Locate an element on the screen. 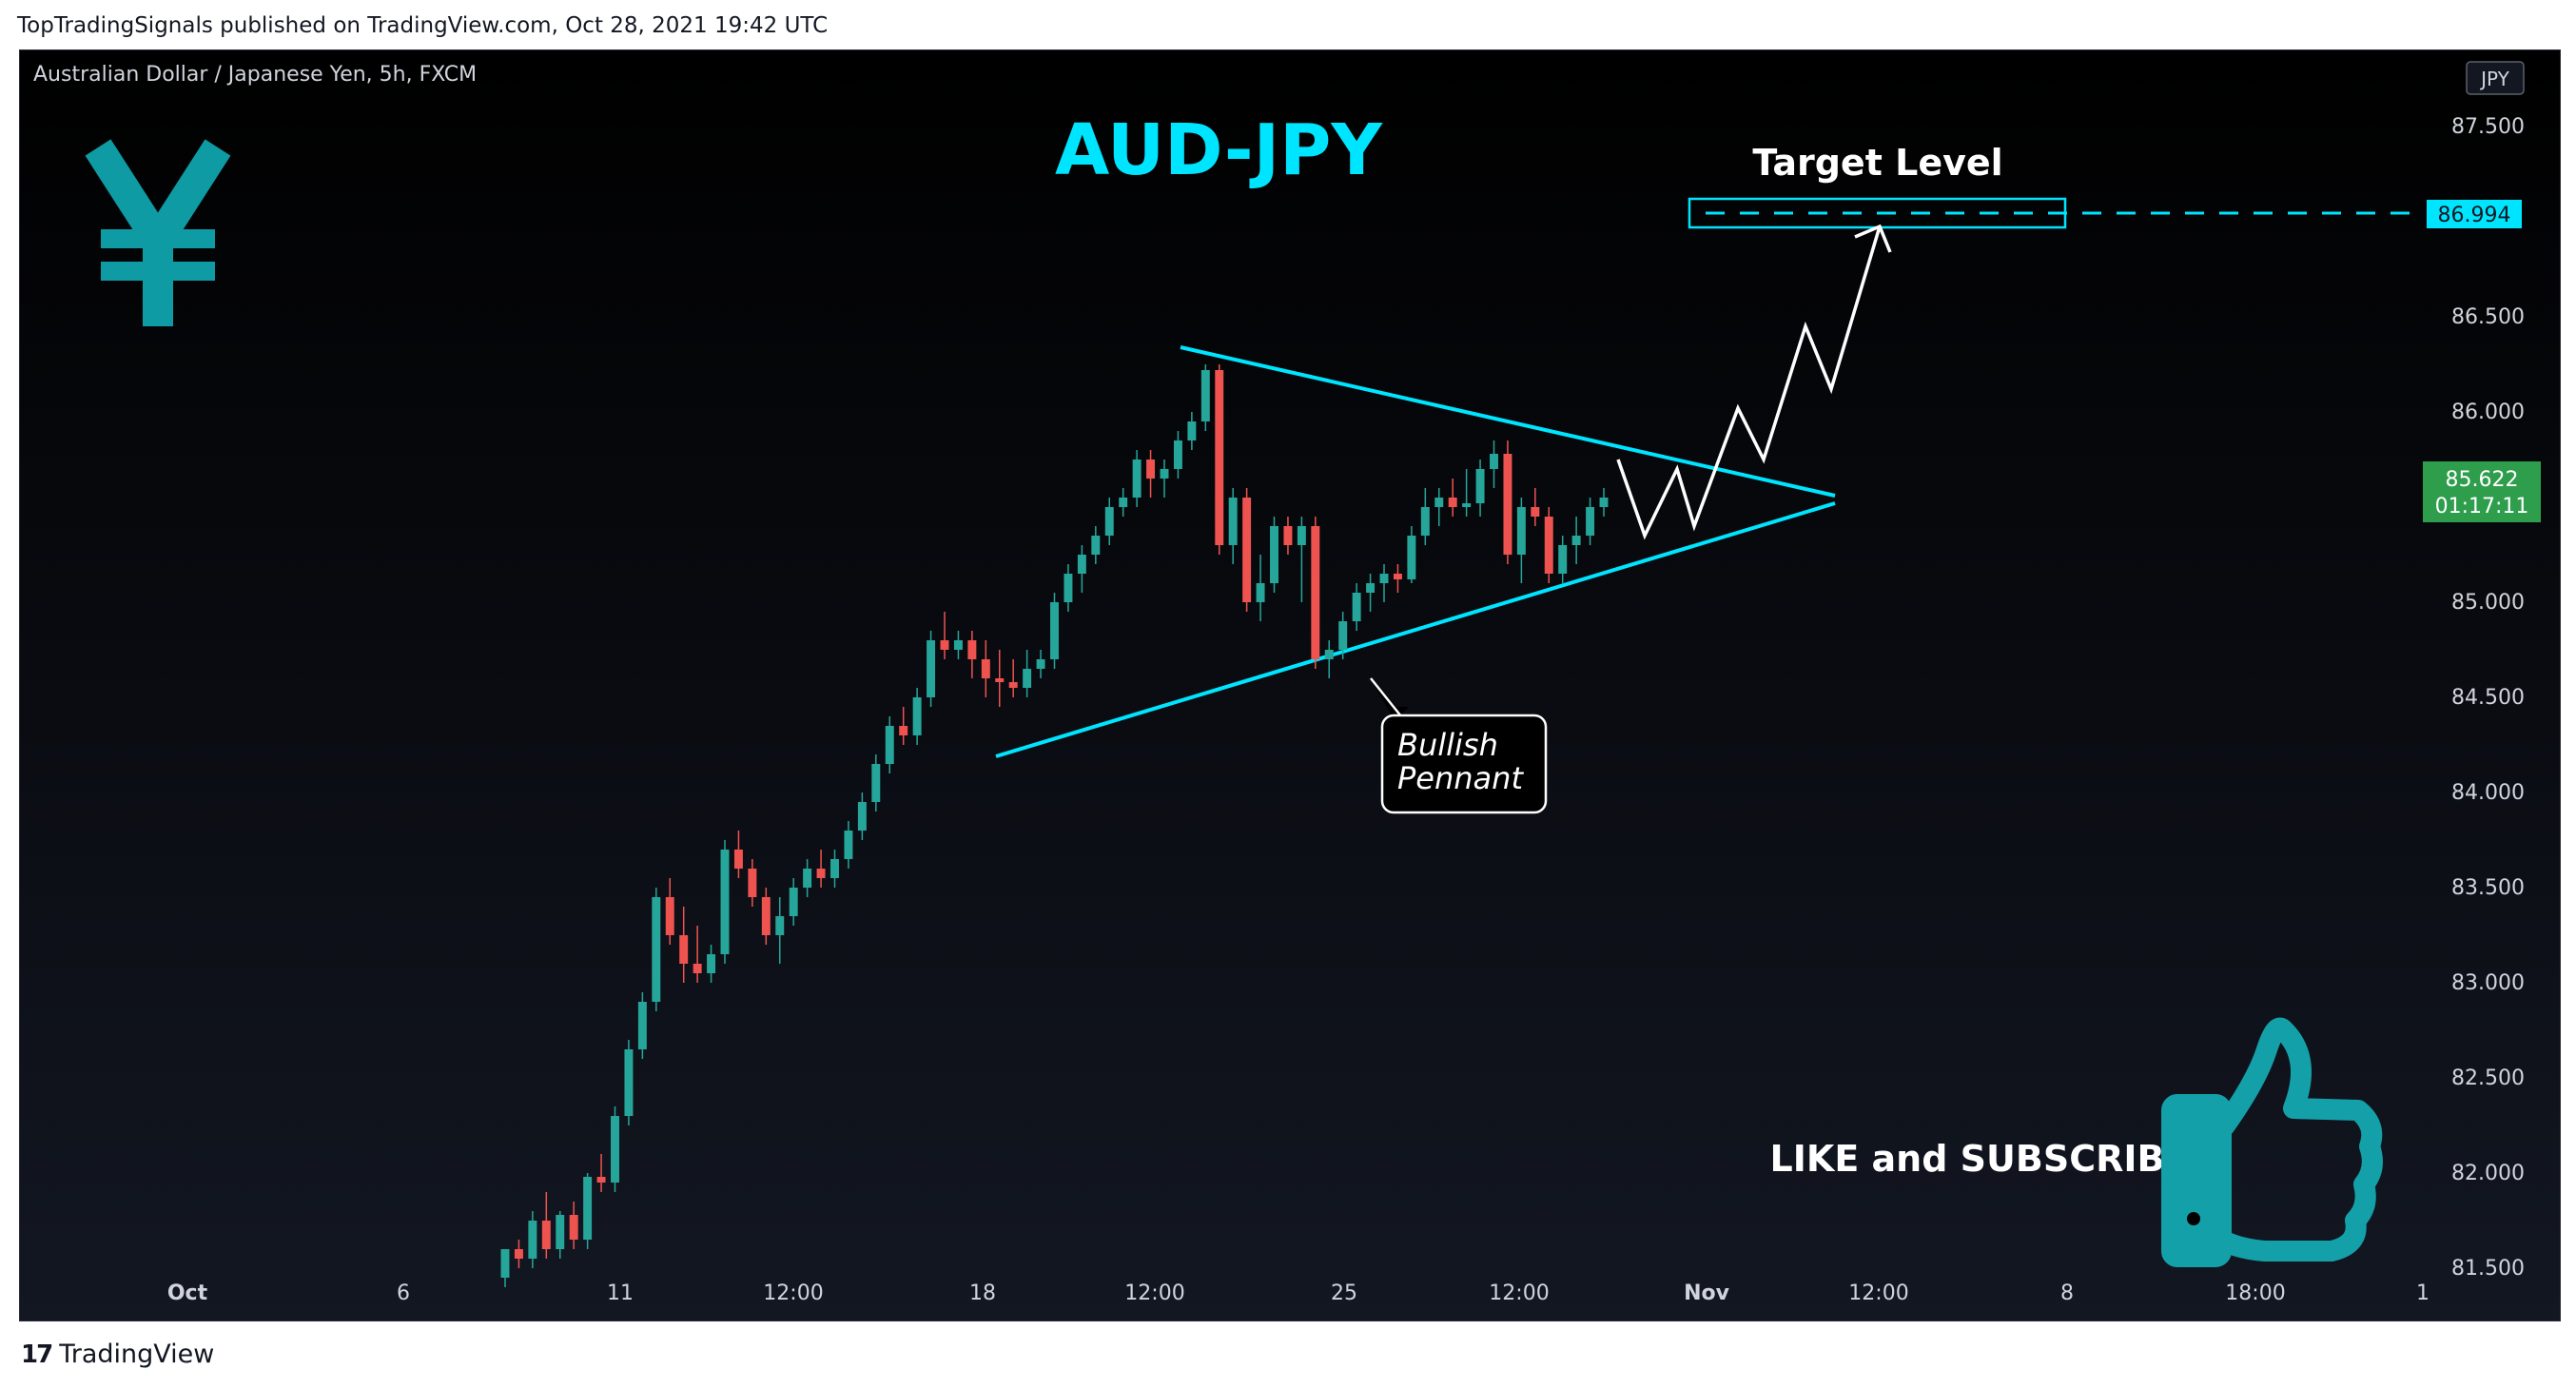  price-tick-label: 83.000 is located at coordinates (2488, 983).